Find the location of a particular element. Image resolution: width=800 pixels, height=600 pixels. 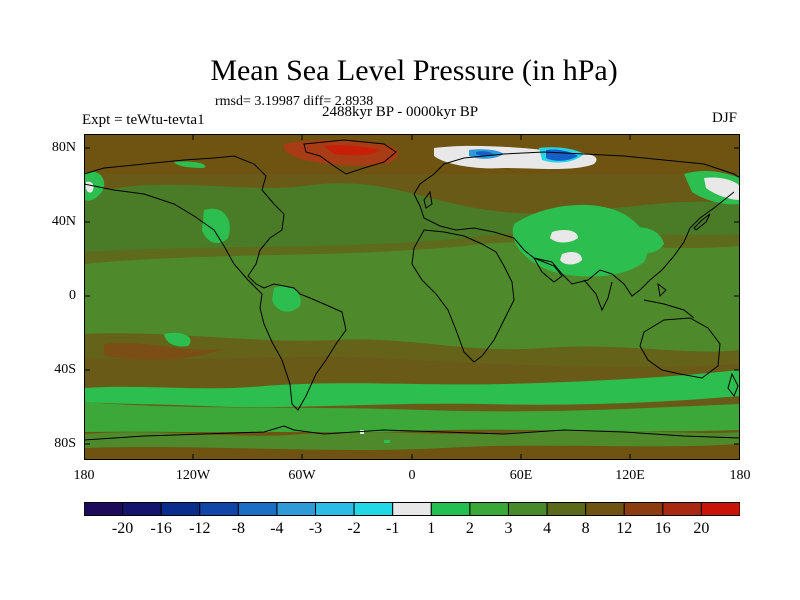

colorbar-level-label: 8 is located at coordinates (585, 528).